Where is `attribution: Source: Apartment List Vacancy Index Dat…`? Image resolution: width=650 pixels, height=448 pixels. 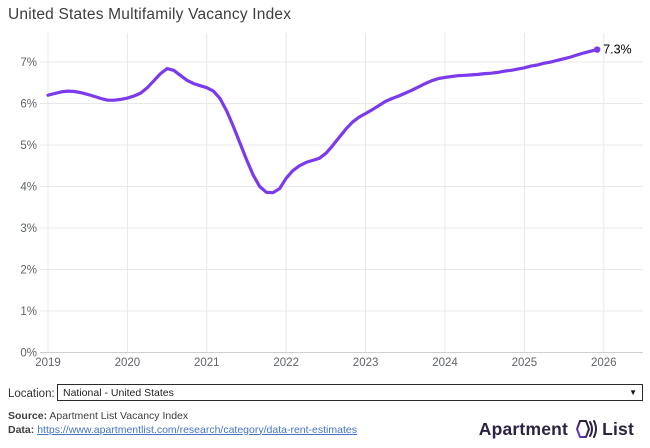 attribution: Source: Apartment List Vacancy Index Dat… is located at coordinates (182, 423).